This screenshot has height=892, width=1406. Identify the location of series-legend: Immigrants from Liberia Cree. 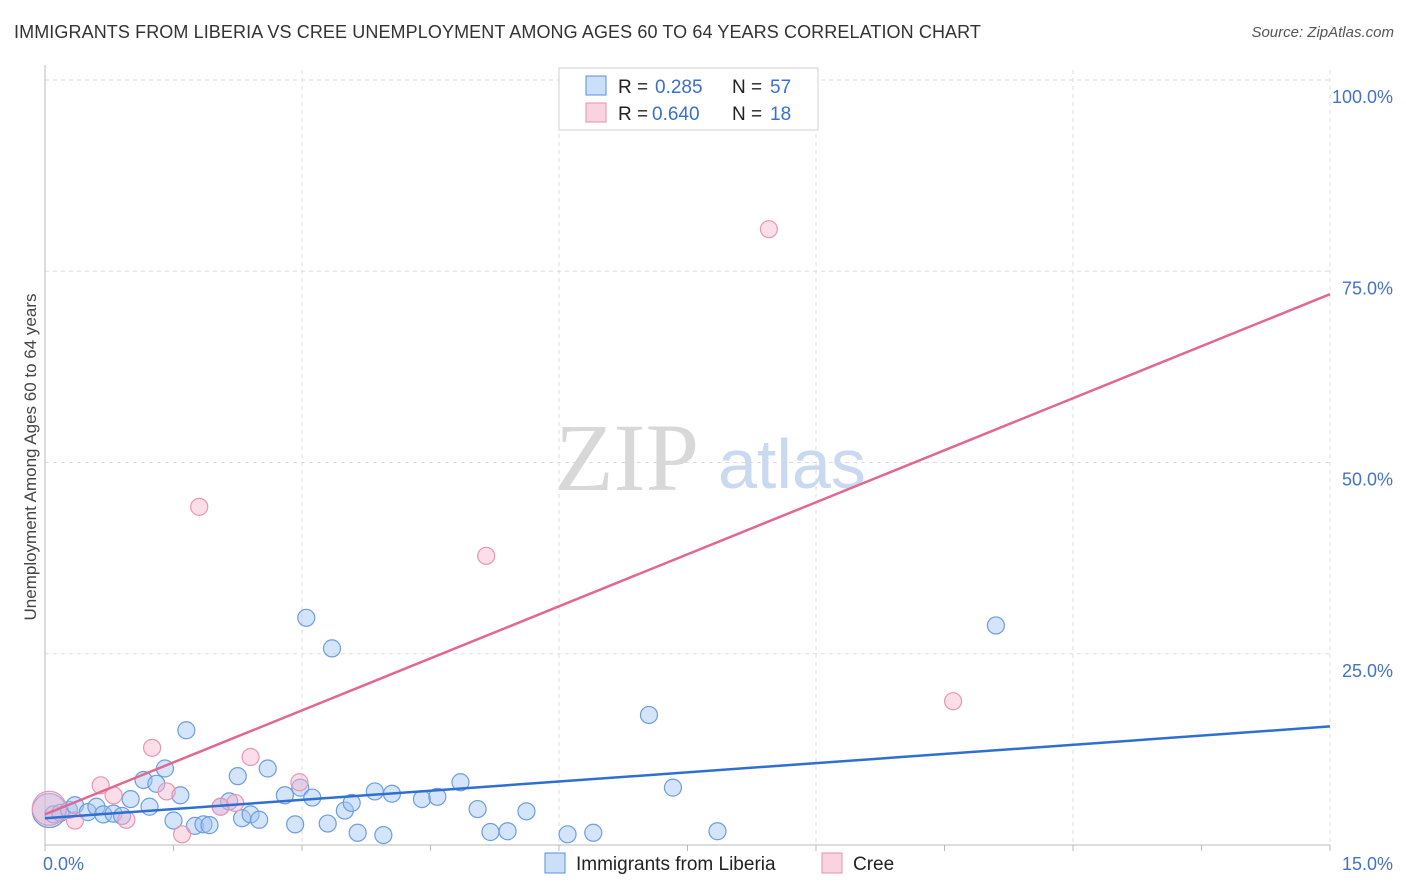
(719, 863).